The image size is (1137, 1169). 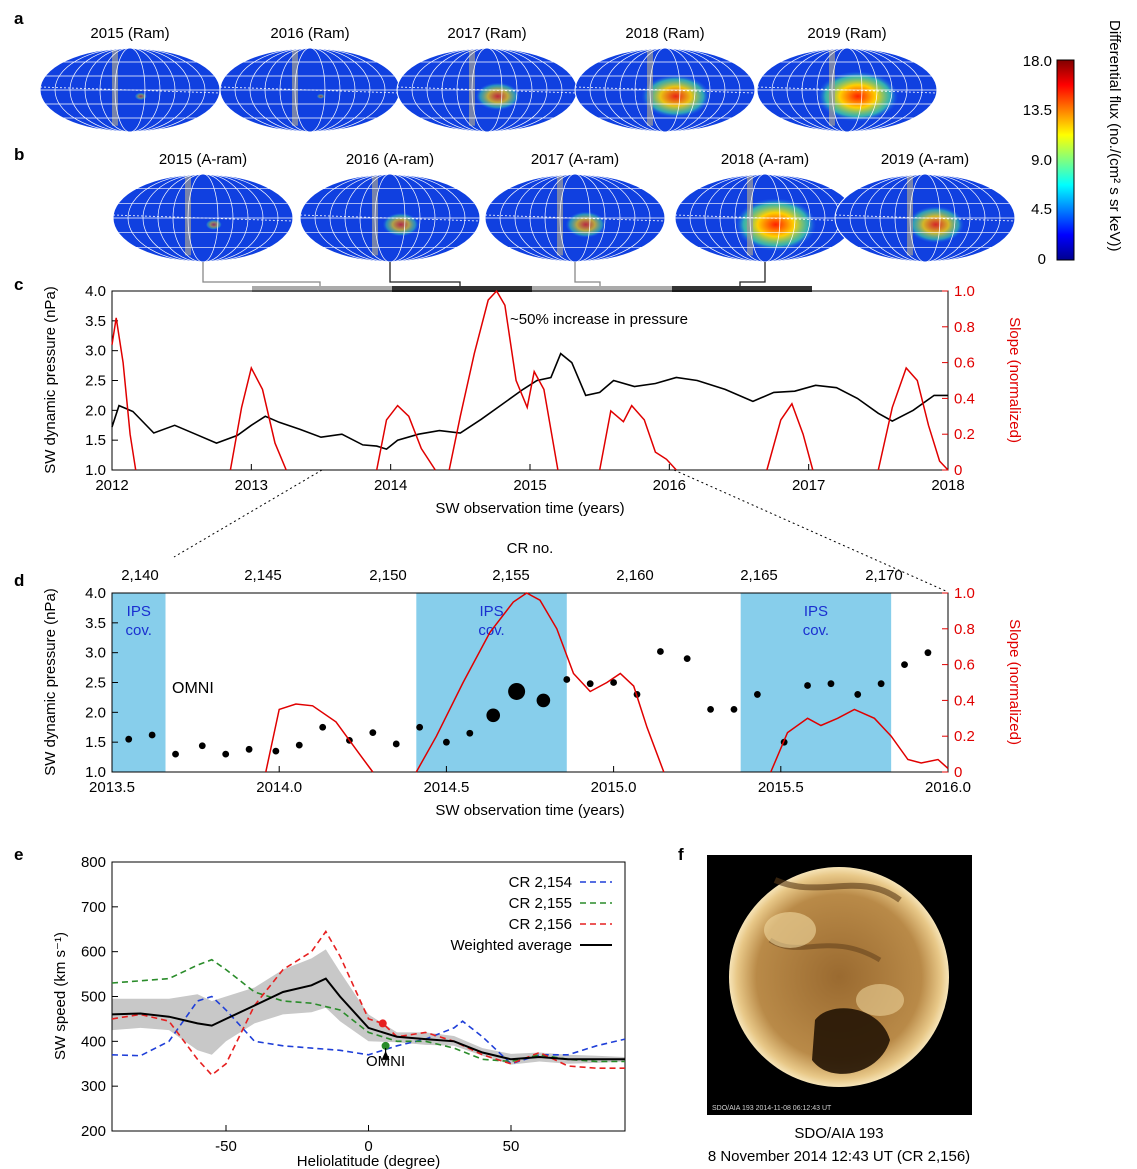 I want to click on flux-map: 2017 (Ram), so click(x=487, y=79).